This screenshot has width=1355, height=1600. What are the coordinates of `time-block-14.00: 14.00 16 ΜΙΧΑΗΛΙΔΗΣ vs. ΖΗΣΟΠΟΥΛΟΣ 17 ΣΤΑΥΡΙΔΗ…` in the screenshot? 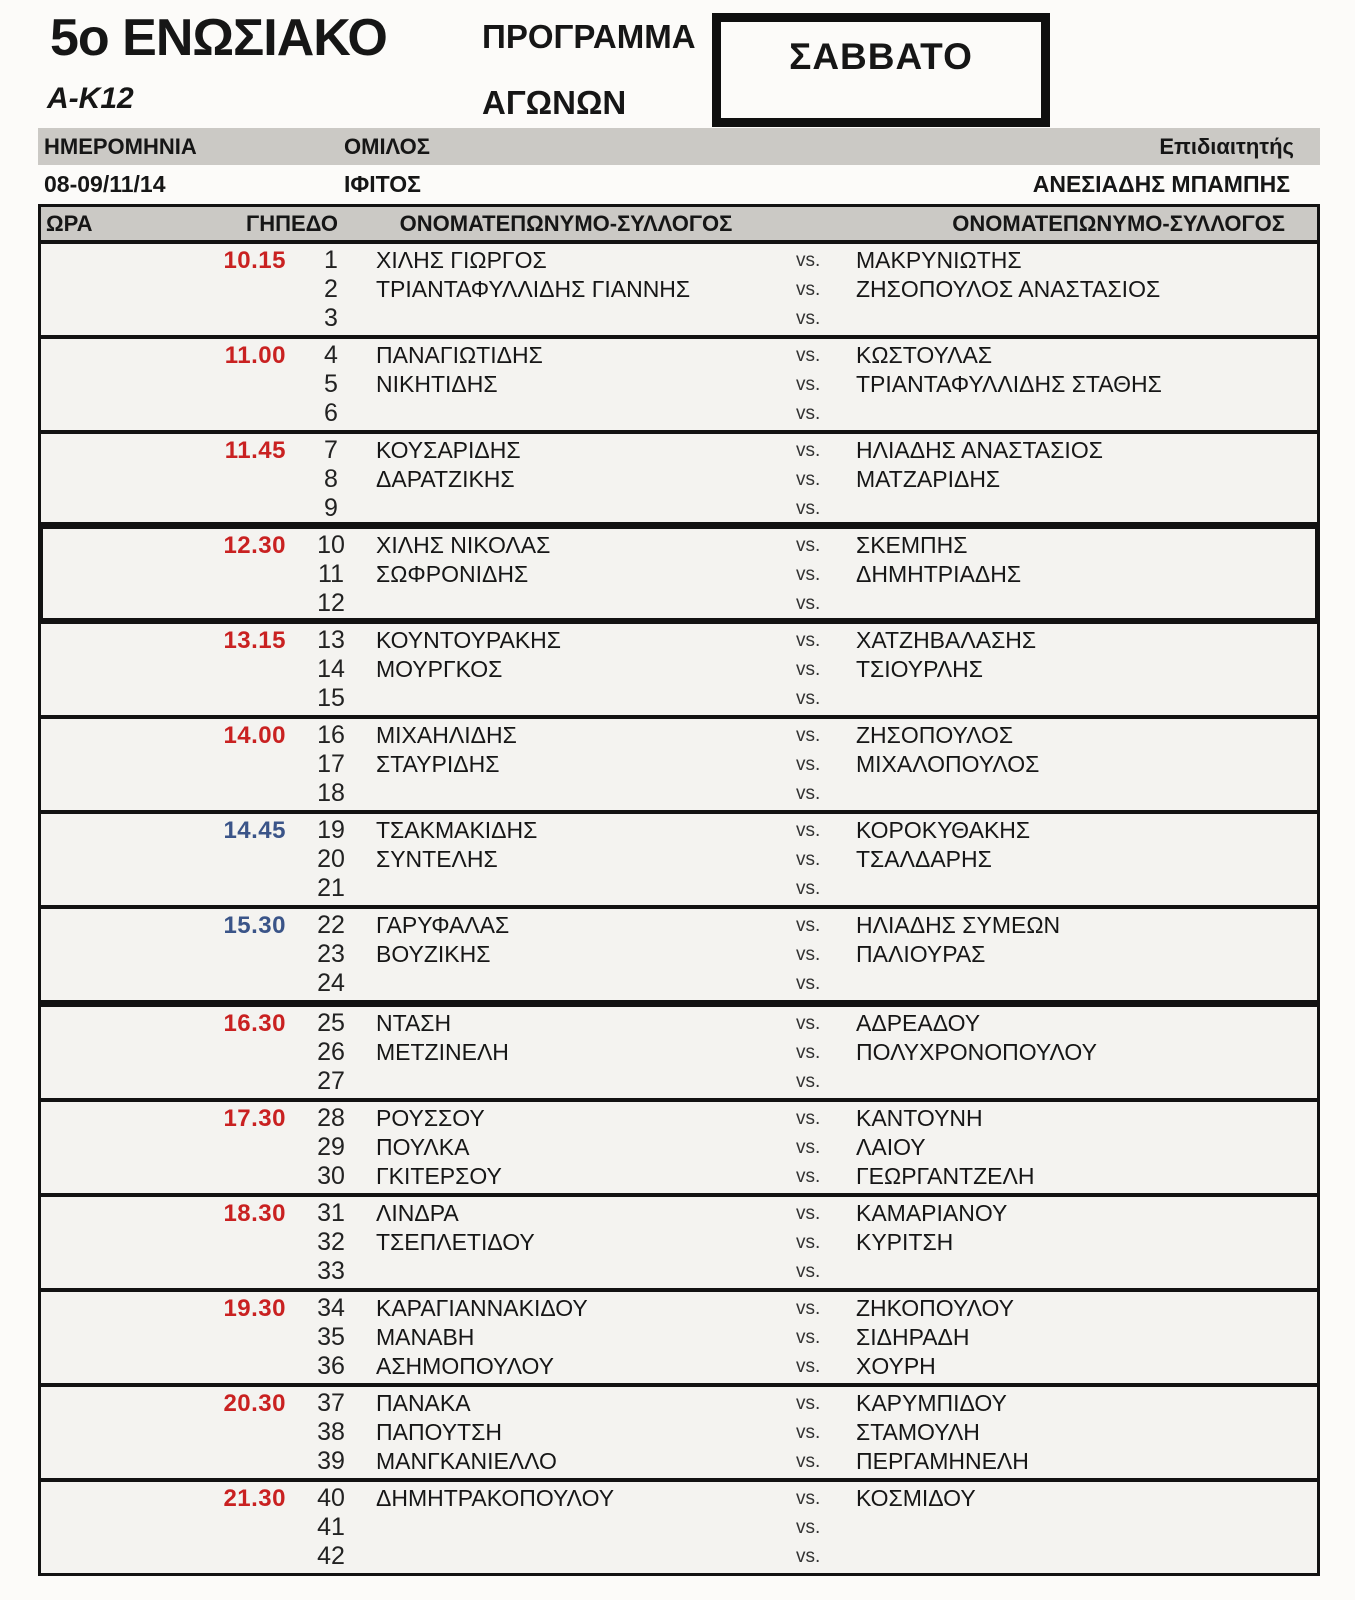 It's located at (679, 762).